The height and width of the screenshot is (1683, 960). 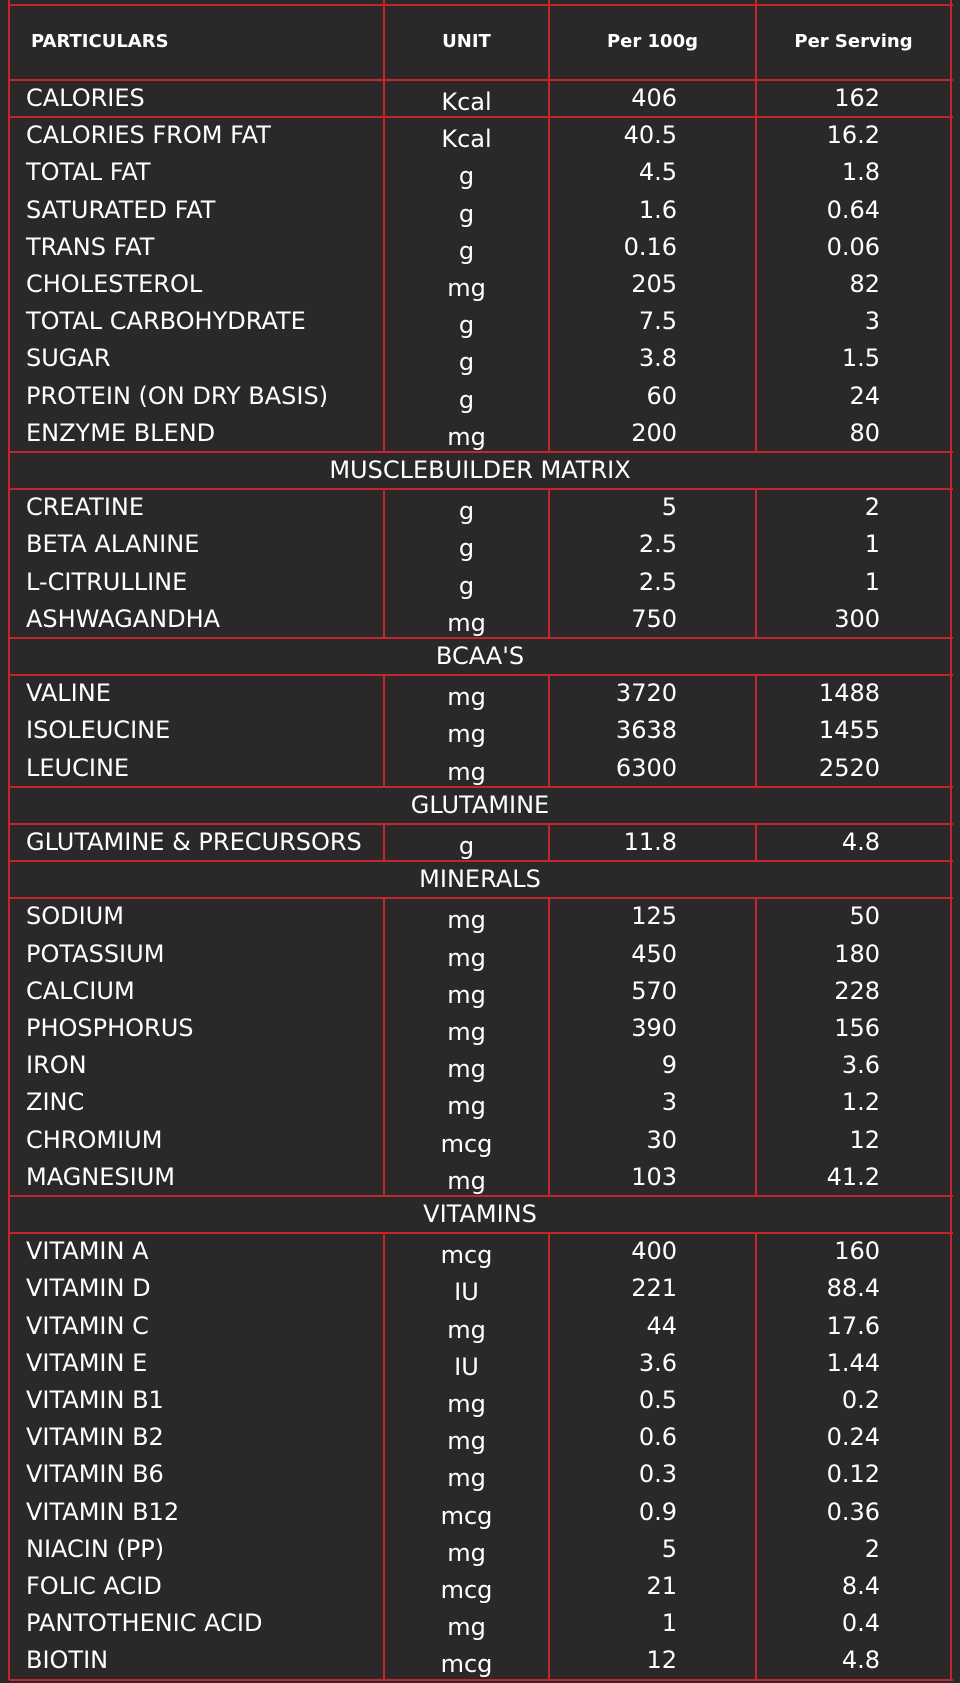 What do you see at coordinates (657, 209) in the screenshot?
I see `row-per-100g: 1.6` at bounding box center [657, 209].